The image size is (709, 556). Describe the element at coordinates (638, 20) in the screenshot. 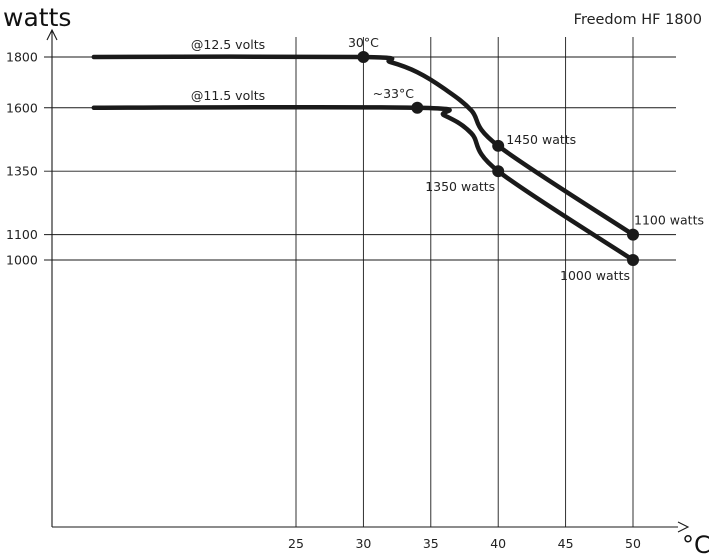

I see `chart-title: Freedom HF 1800` at that location.